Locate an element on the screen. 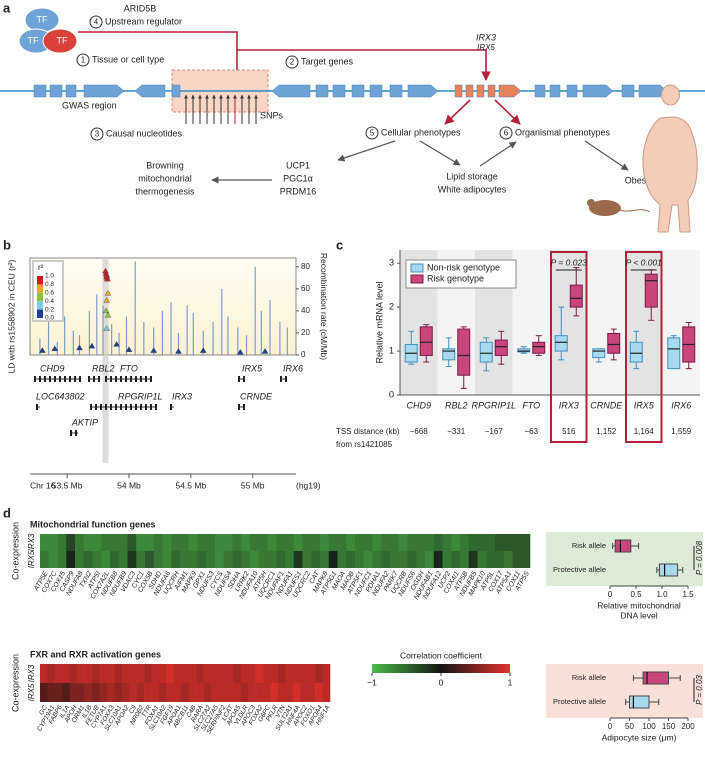  panel-label: a is located at coordinates (7, 7).